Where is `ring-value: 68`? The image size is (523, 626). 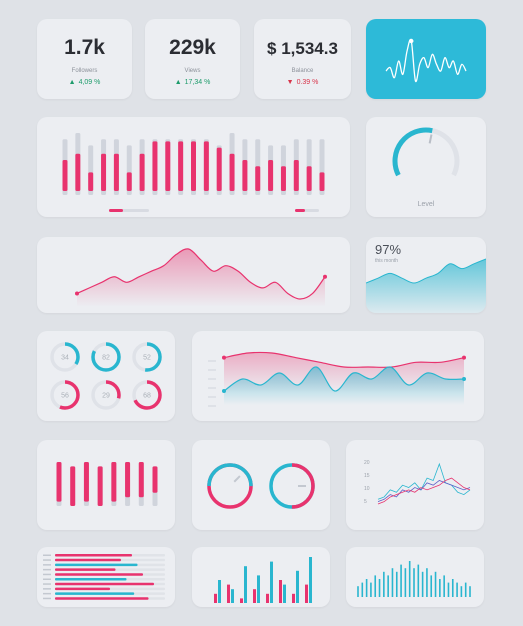 ring-value: 68 is located at coordinates (147, 396).